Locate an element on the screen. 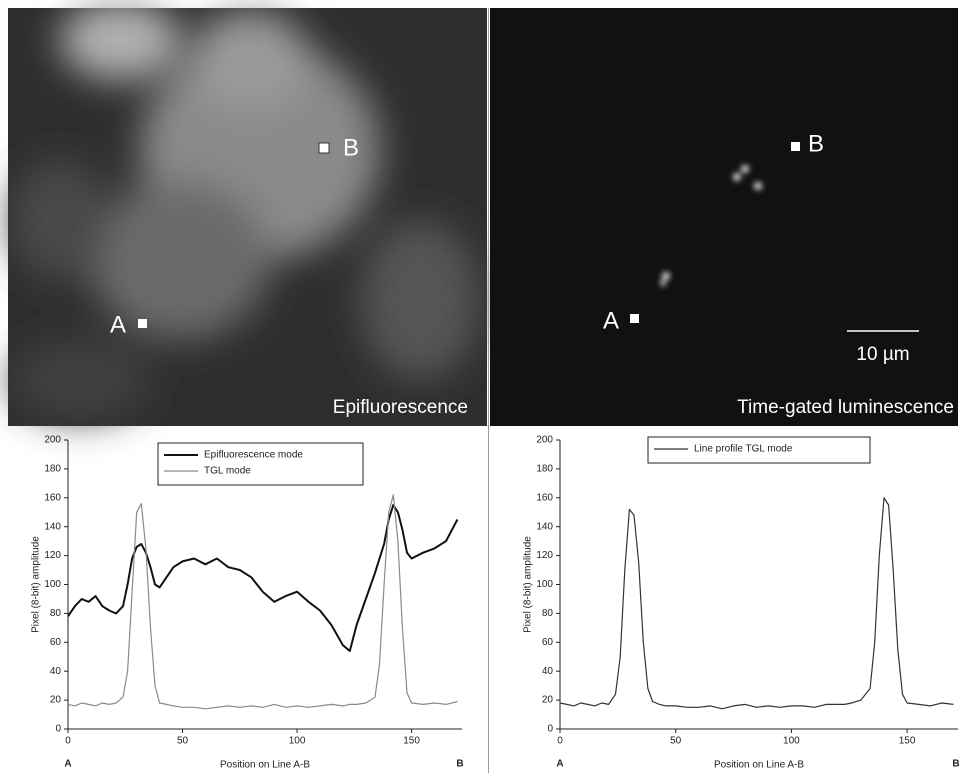  image-caption: Time-gated luminescence is located at coordinates (845, 407).